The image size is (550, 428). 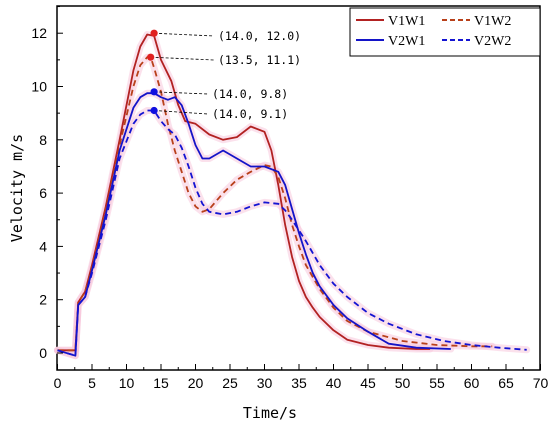 I want to click on y-tick-label-4: 4, so click(x=43, y=246).